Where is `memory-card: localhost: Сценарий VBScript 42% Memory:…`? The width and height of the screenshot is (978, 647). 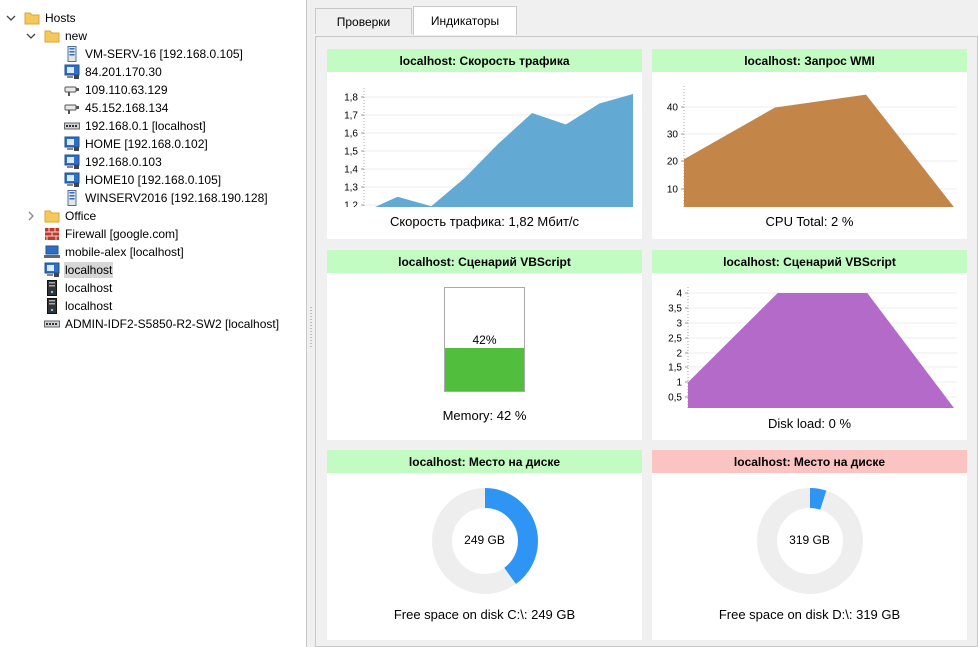
memory-card: localhost: Сценарий VBScript 42% Memory:… is located at coordinates (484, 345).